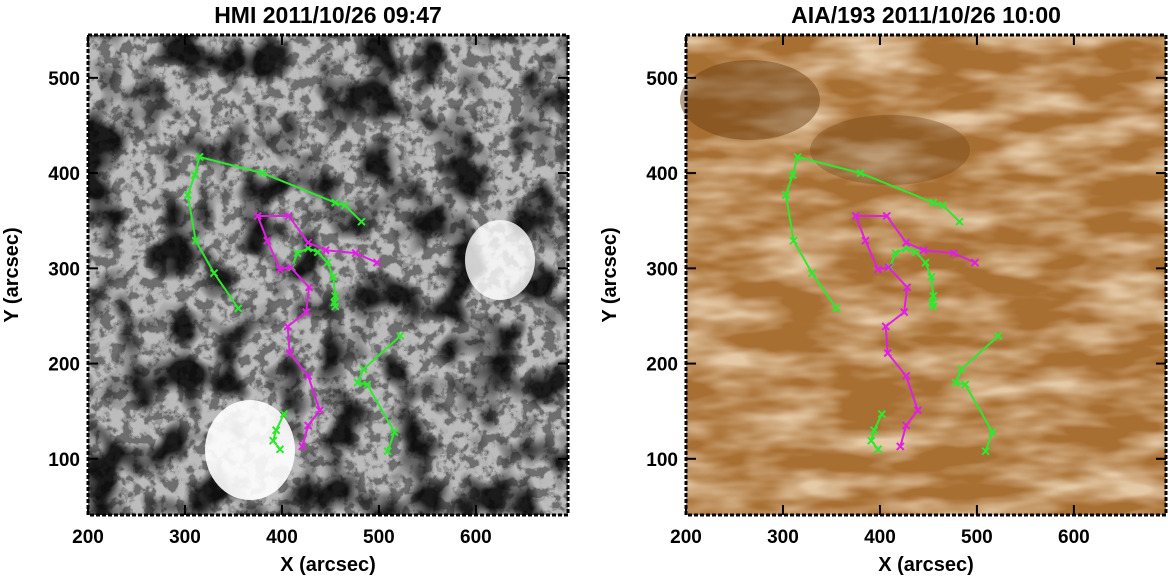 The height and width of the screenshot is (583, 1168). Describe the element at coordinates (64, 365) in the screenshot. I see `y-tick-label: 200` at that location.